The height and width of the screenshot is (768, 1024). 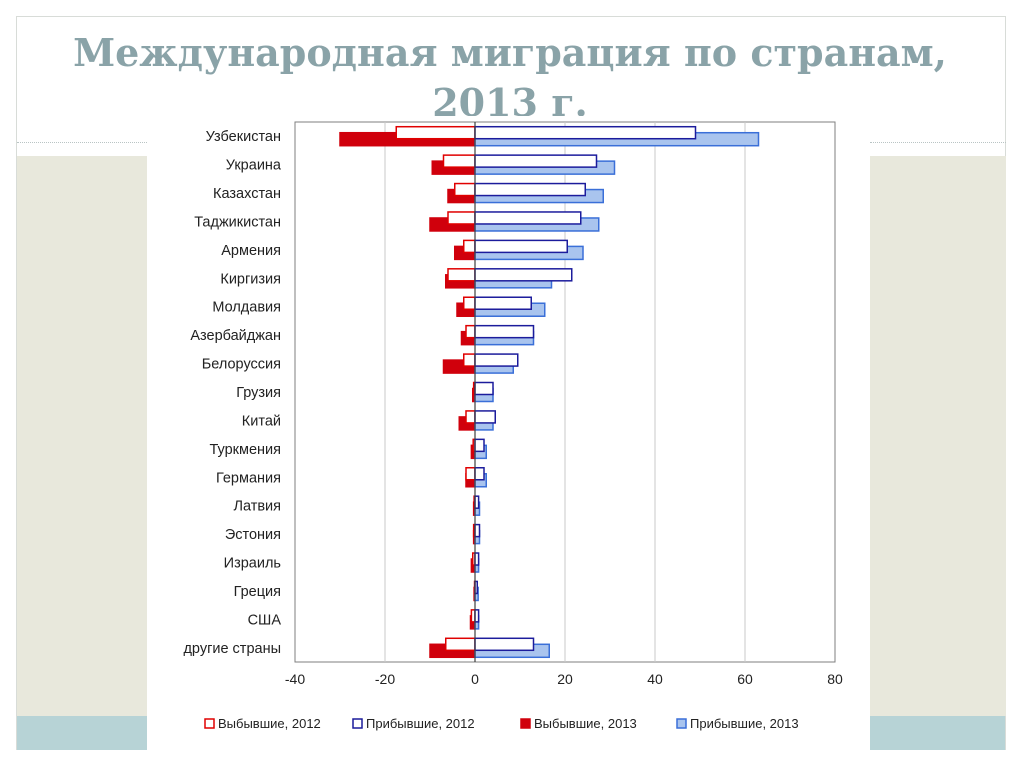 What do you see at coordinates (655, 679) in the screenshot?
I see `x-tick-label: 40` at bounding box center [655, 679].